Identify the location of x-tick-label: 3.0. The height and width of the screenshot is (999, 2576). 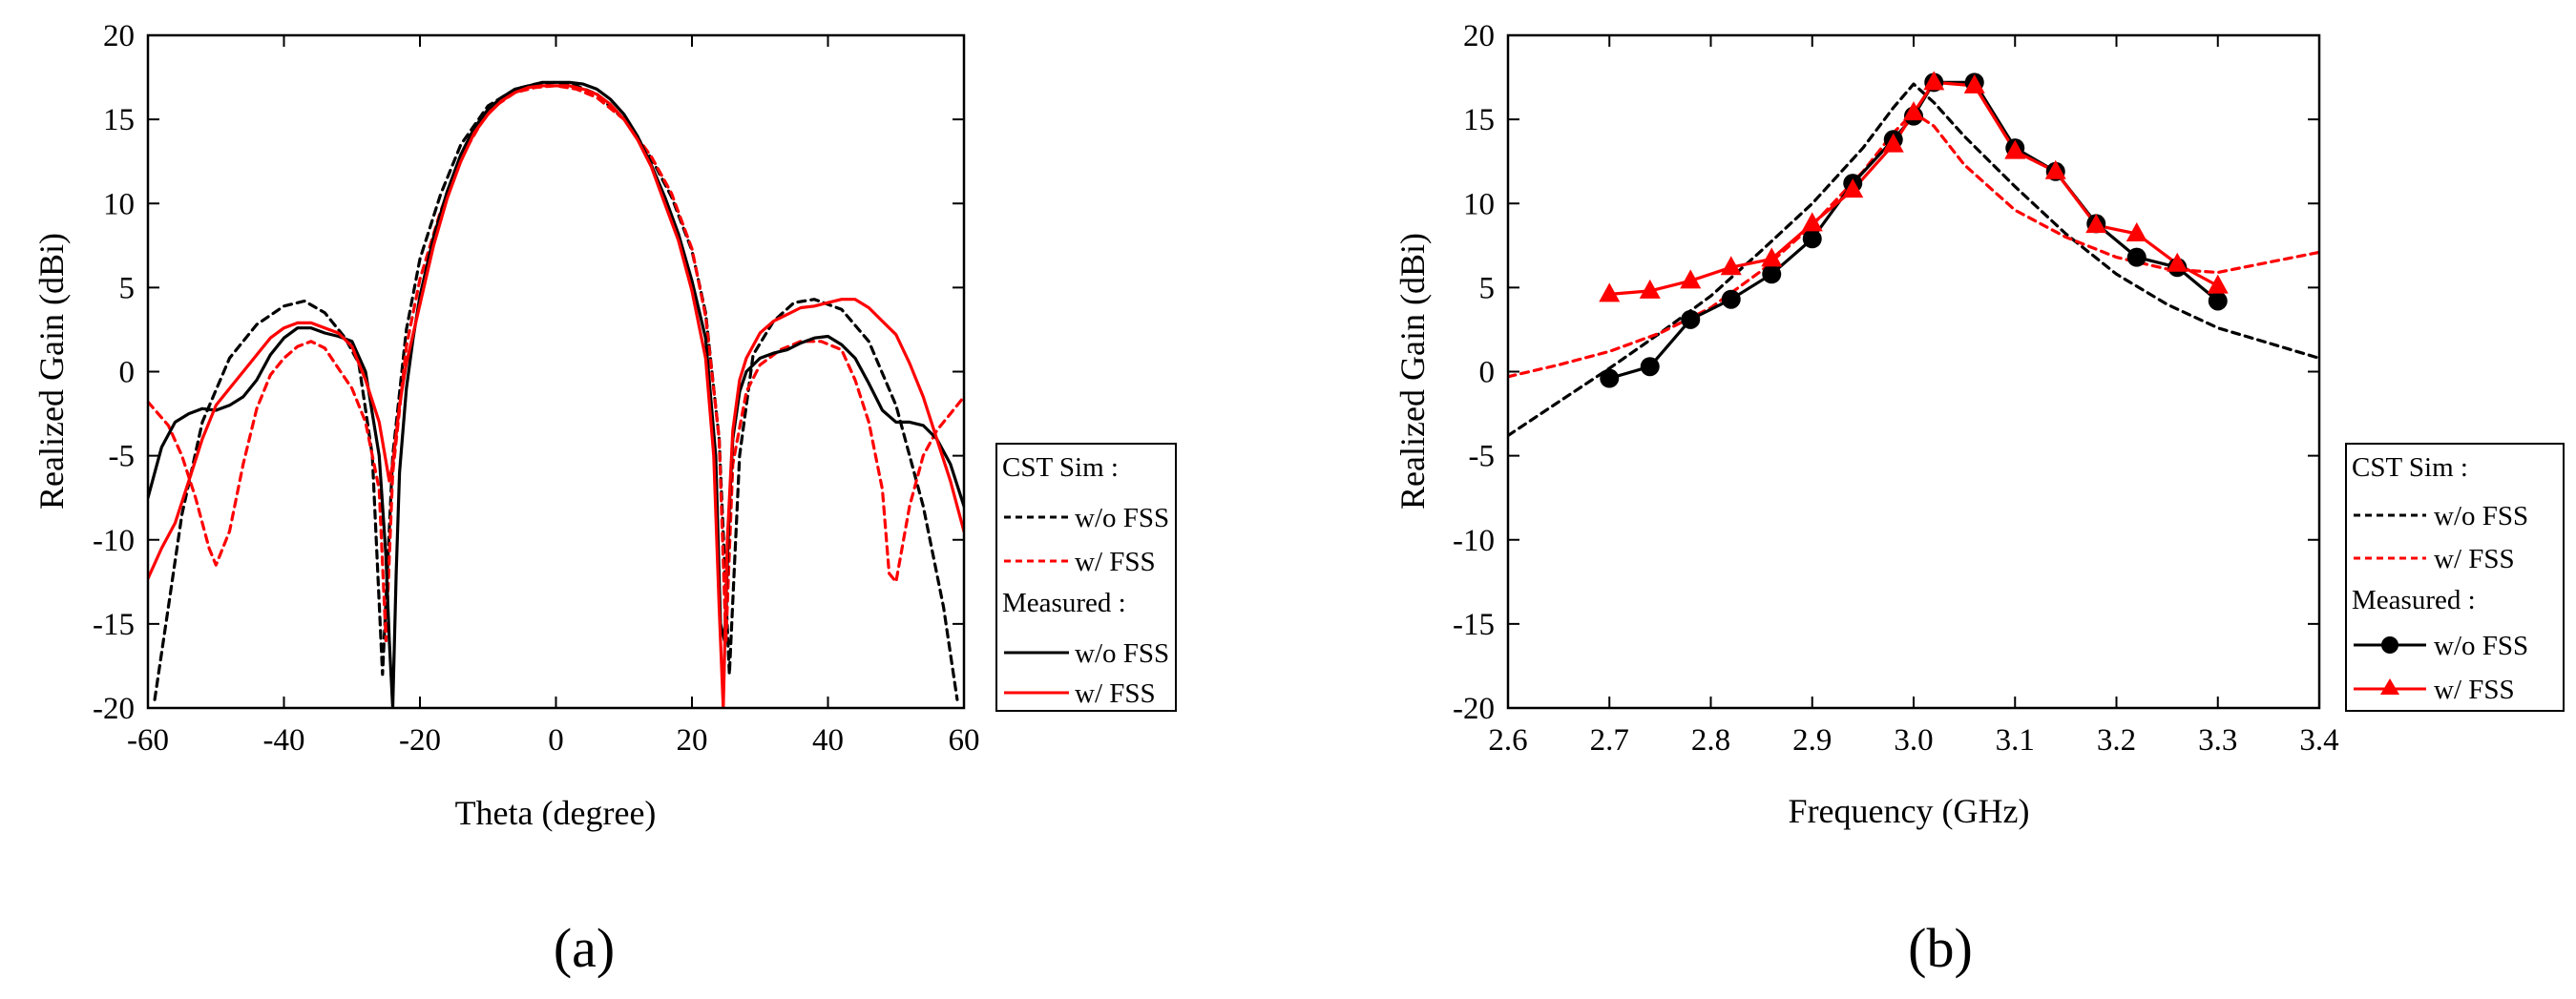
(1913, 740).